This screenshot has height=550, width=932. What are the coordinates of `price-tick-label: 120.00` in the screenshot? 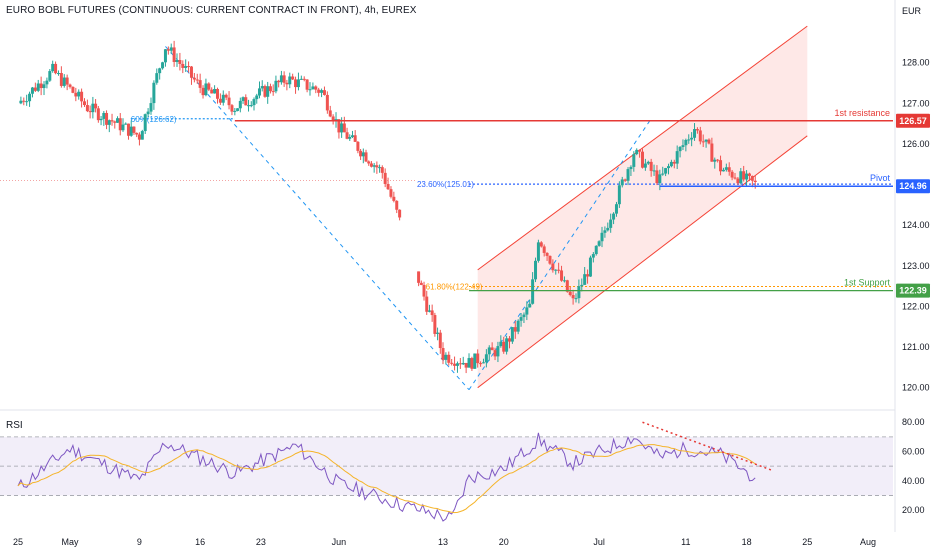 It's located at (916, 388).